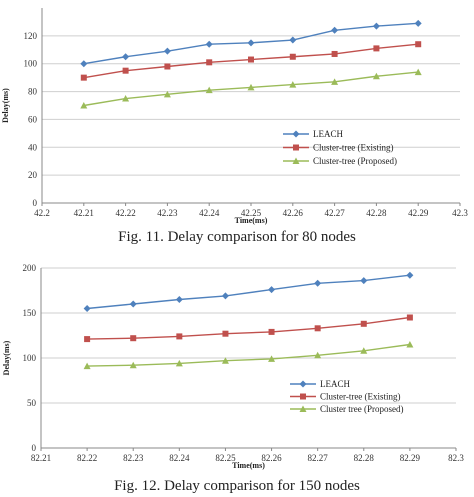 The height and width of the screenshot is (497, 474). I want to click on x-tick-label: 42.23, so click(167, 213).